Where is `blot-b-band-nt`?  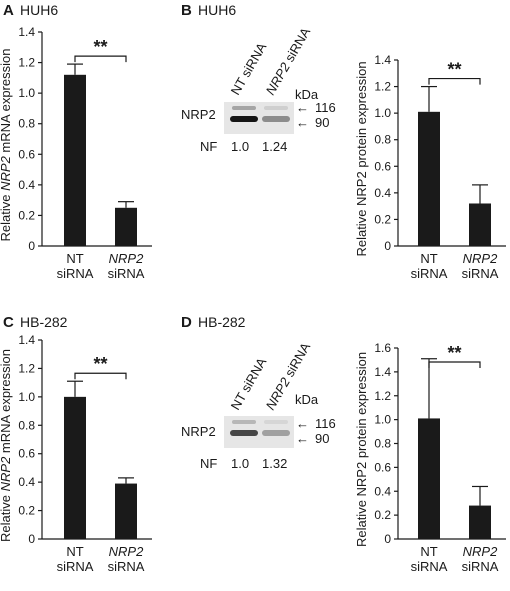
blot-b-band-nt is located at coordinates (244, 119).